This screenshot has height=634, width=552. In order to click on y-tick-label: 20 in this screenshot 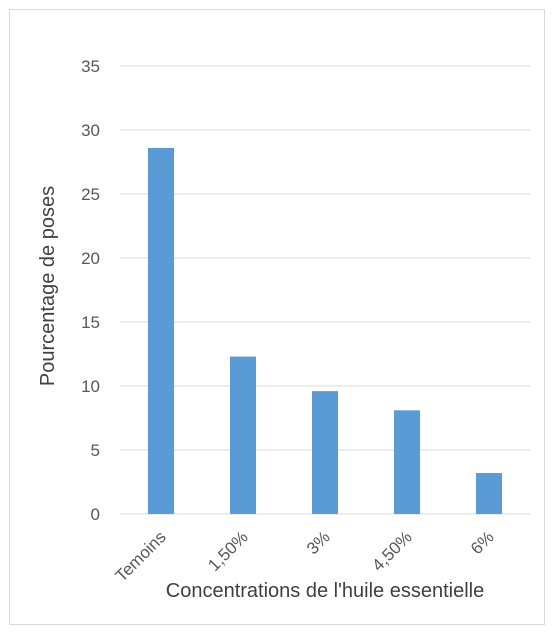, I will do `click(90, 258)`.